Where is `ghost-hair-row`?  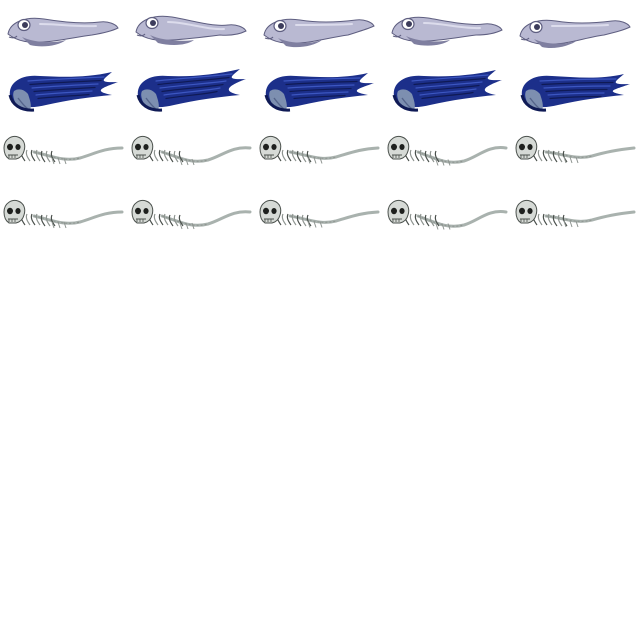
ghost-hair-row is located at coordinates (320, 96).